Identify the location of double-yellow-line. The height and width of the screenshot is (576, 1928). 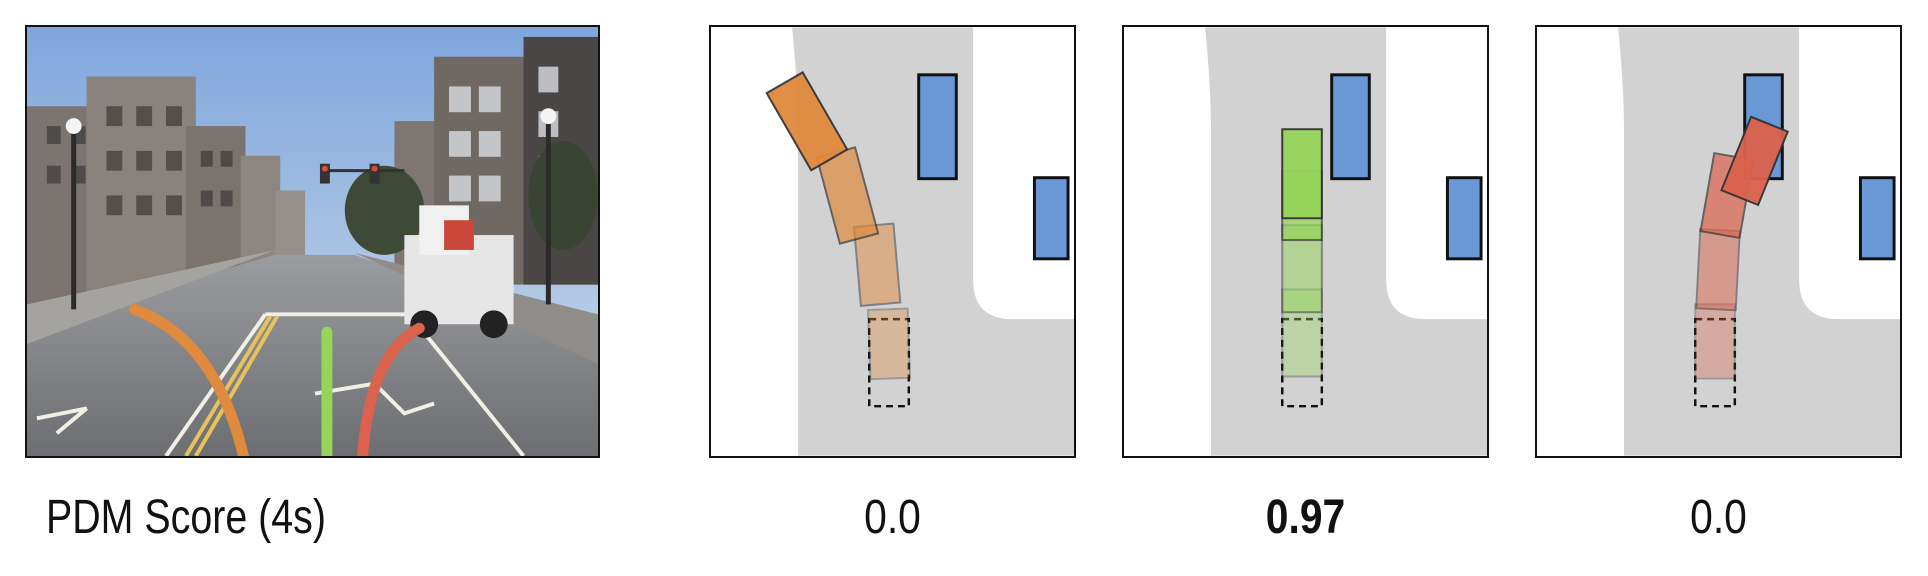
(231, 385).